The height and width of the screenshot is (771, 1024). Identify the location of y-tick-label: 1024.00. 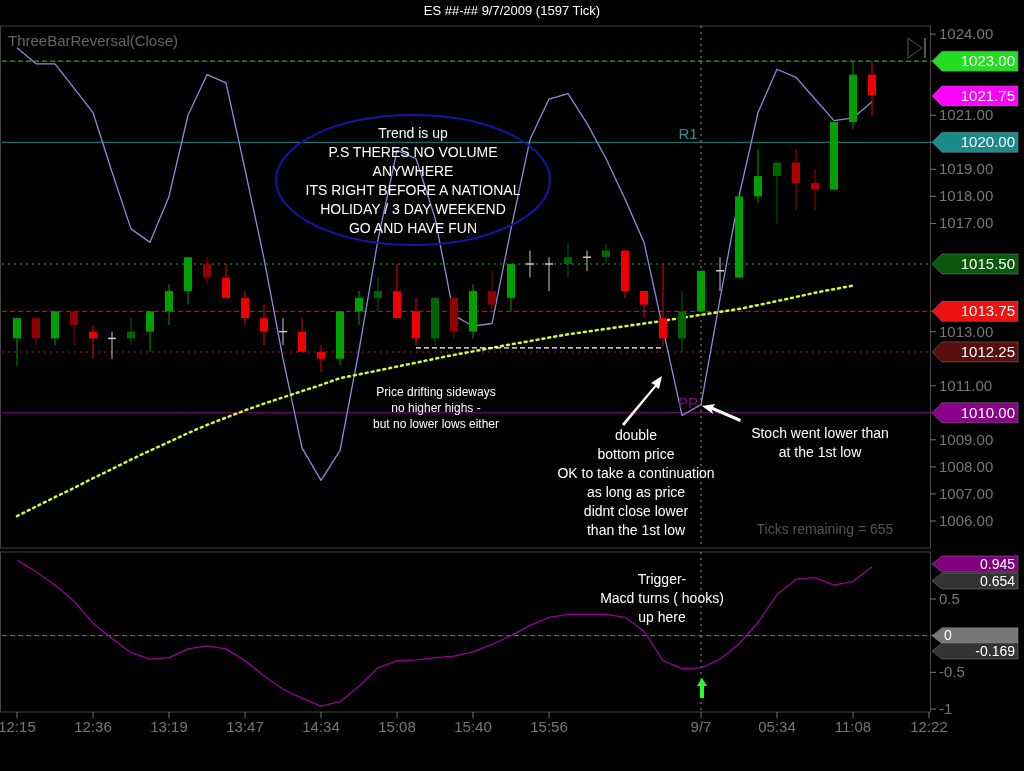
(966, 34).